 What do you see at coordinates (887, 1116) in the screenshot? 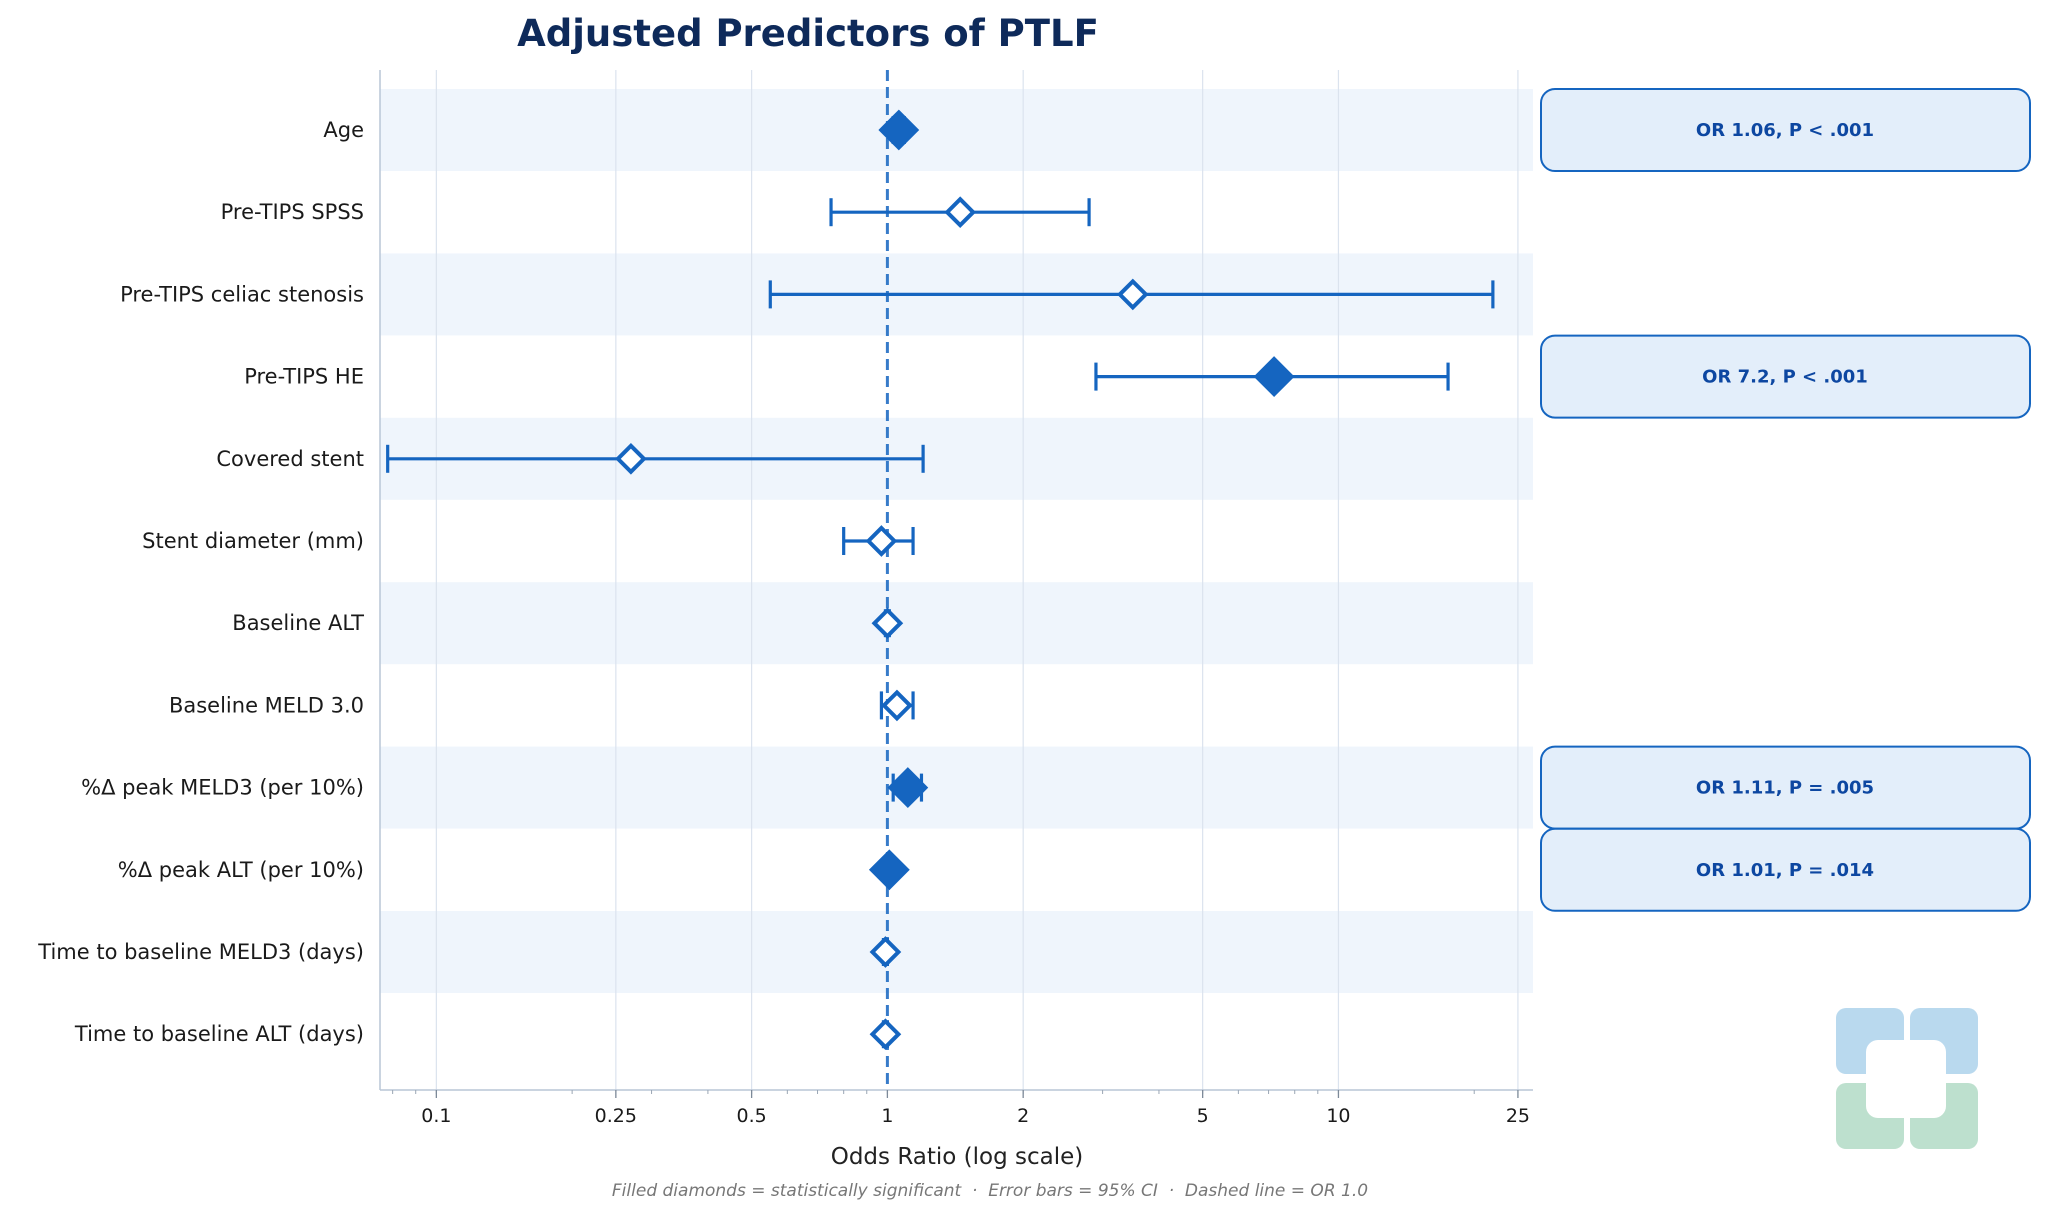
I see `x-tick-label: 1` at bounding box center [887, 1116].